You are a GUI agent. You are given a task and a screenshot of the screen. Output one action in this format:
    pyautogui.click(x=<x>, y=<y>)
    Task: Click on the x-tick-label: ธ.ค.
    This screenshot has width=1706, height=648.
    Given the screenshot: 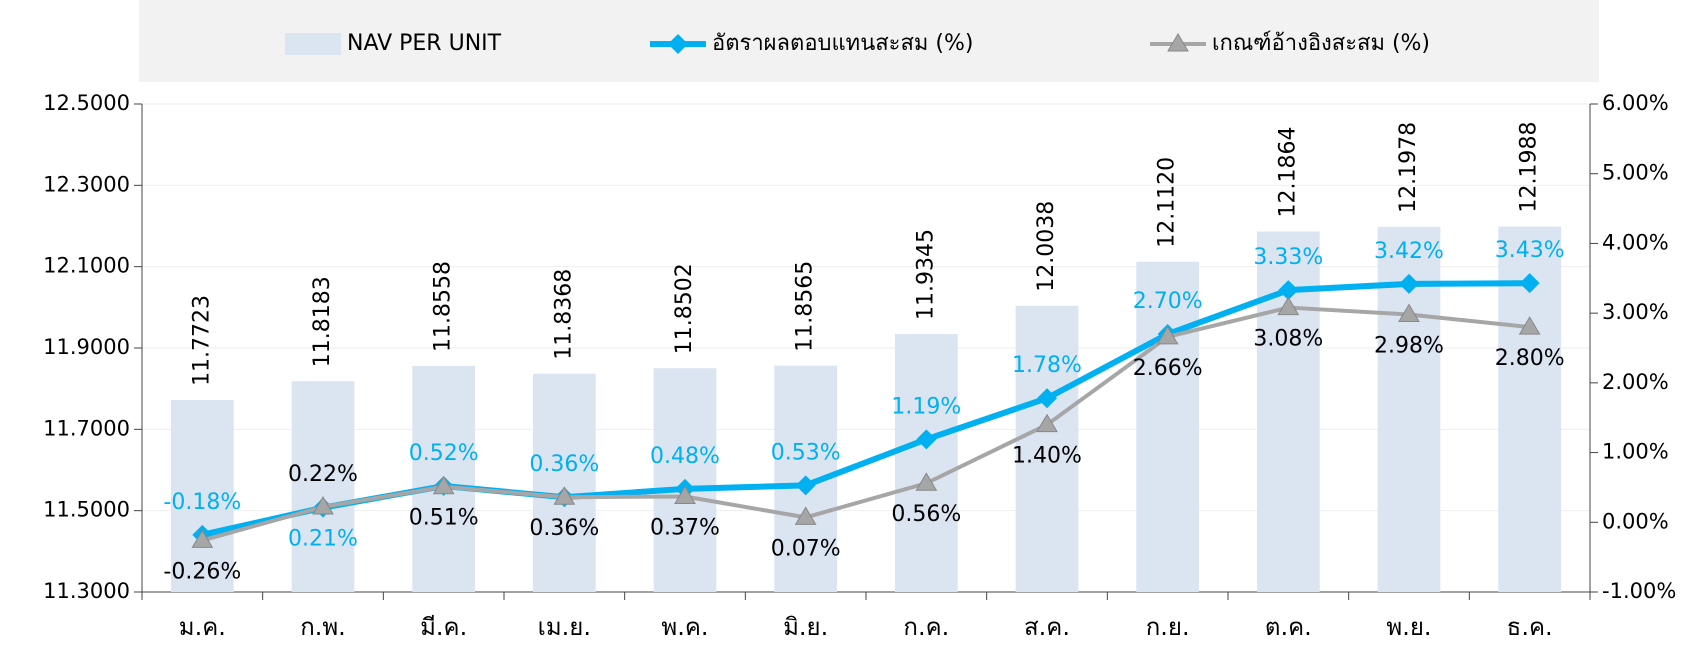 What is the action you would take?
    pyautogui.click(x=1530, y=627)
    